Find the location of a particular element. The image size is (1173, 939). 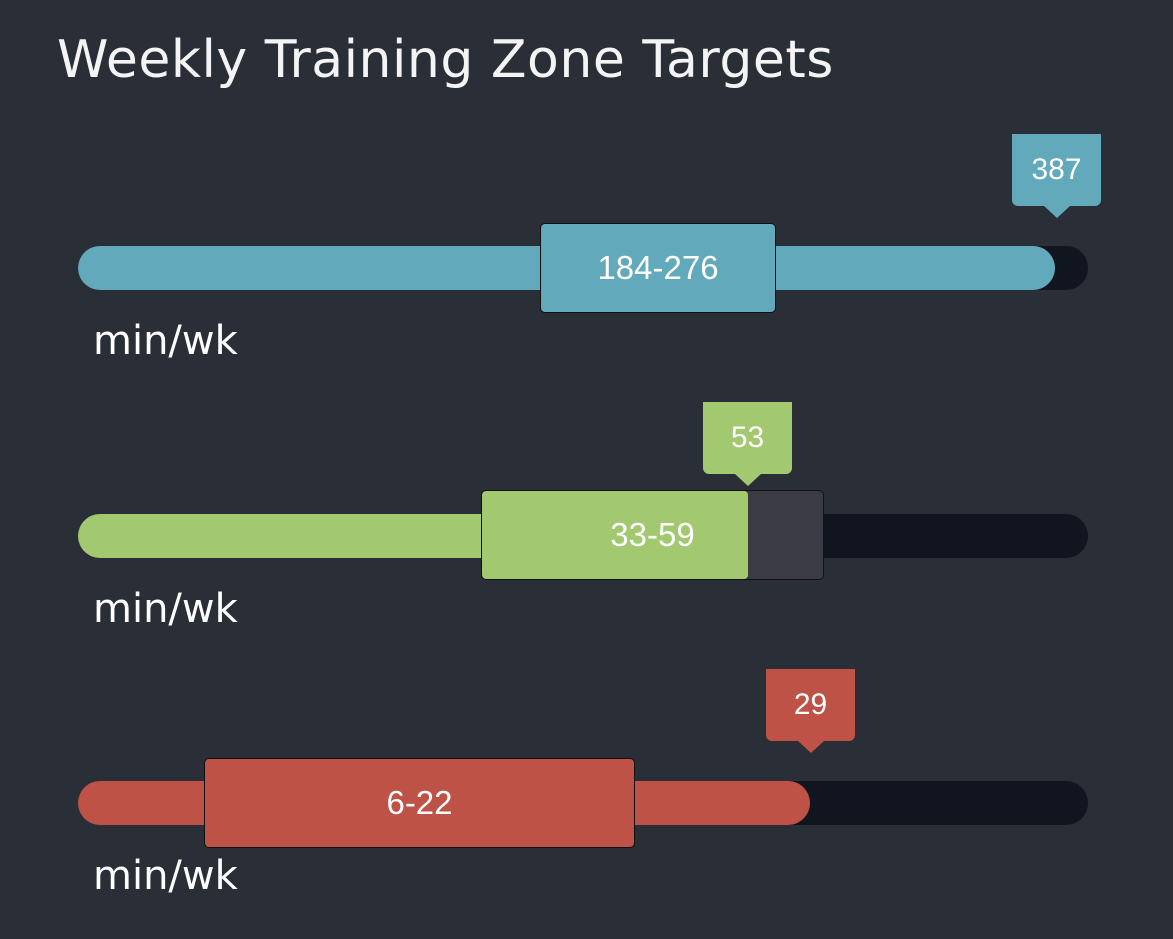

target-range-label: 6-22 is located at coordinates (419, 802).